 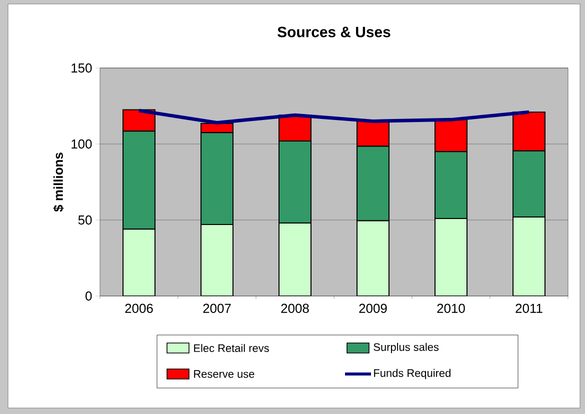 I want to click on chart-title: Sources & Uses, so click(x=334, y=32).